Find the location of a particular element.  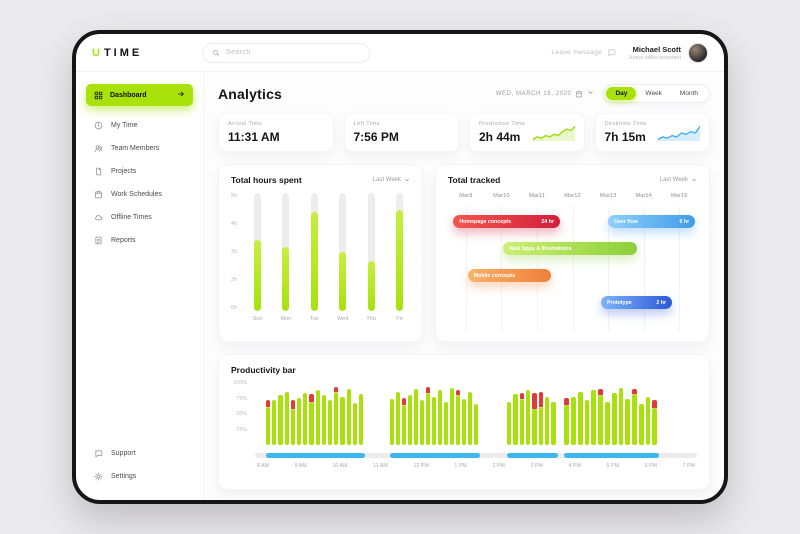

avatar is located at coordinates (698, 52).